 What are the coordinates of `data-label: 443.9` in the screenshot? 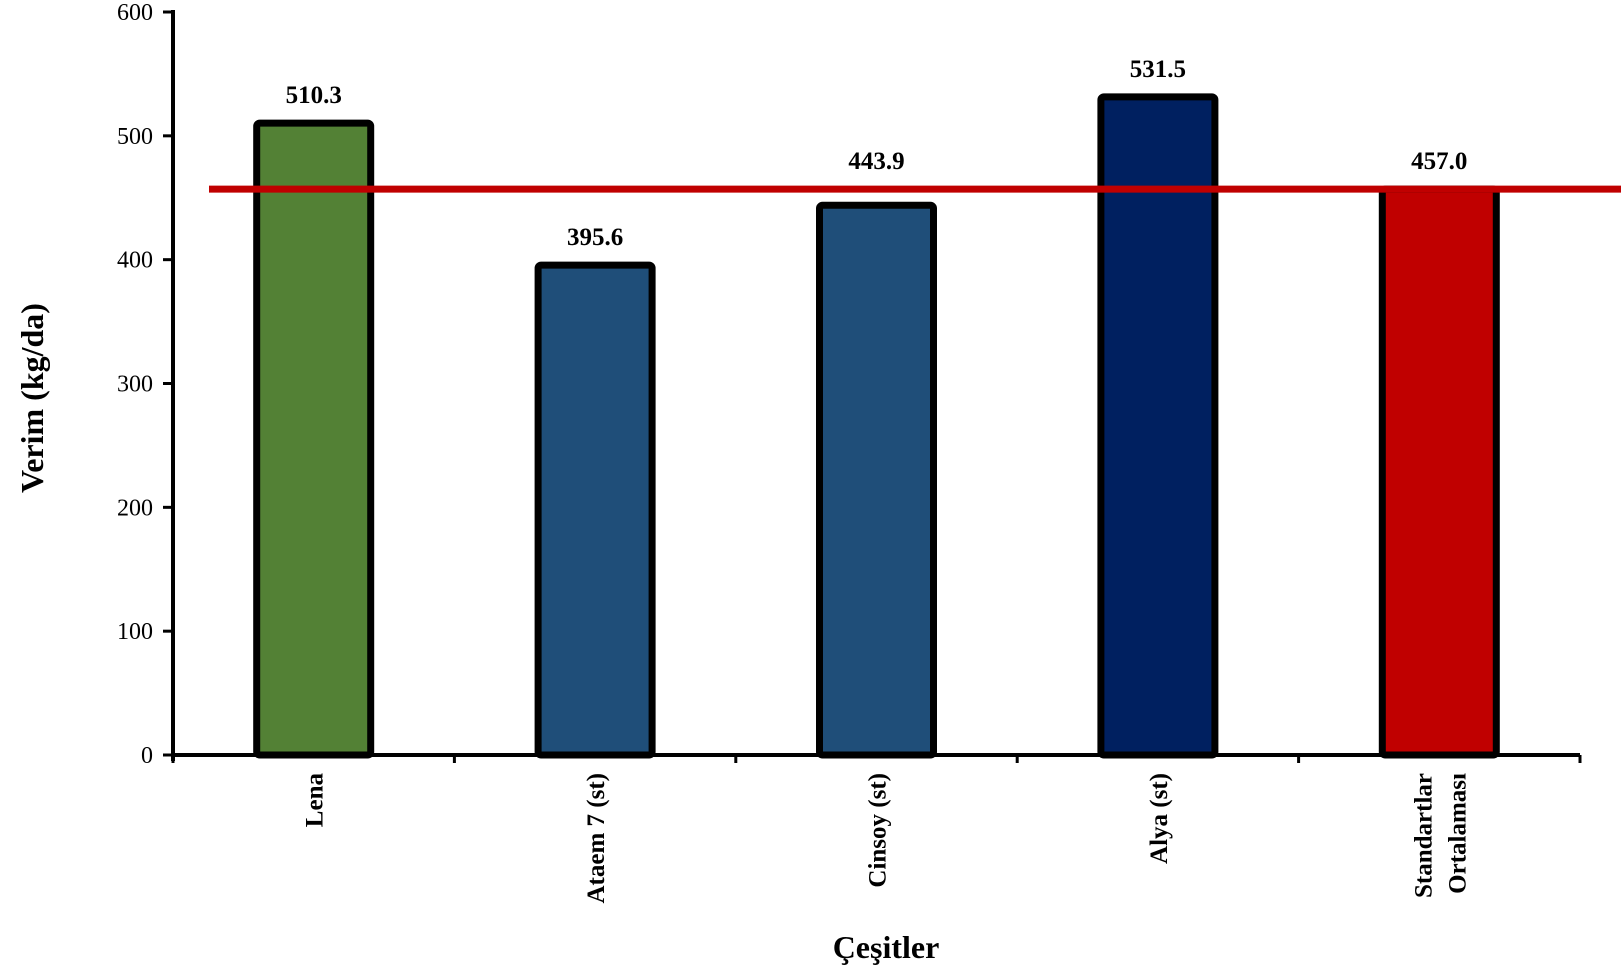 It's located at (876, 161).